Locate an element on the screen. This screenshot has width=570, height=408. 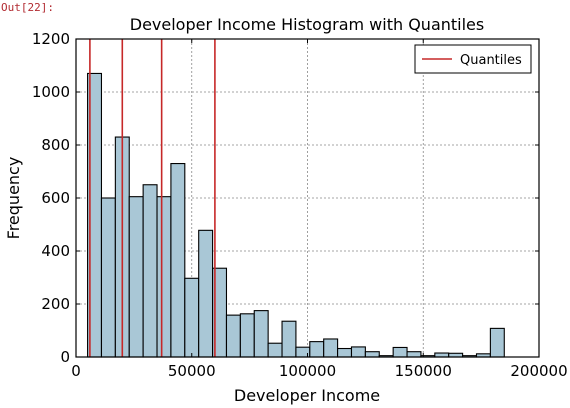
x-tick-label: 150000 is located at coordinates (423, 371).